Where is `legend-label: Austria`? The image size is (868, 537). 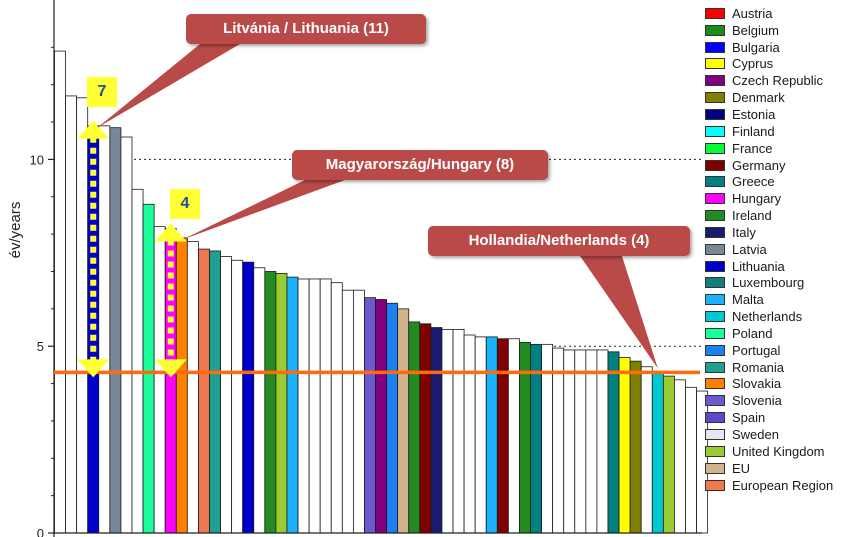 legend-label: Austria is located at coordinates (752, 13).